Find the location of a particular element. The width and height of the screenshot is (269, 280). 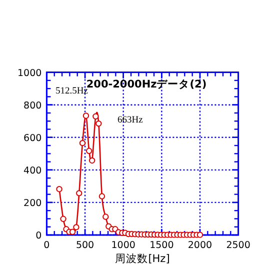

y-tick-label: 800 is located at coordinates (33, 106).